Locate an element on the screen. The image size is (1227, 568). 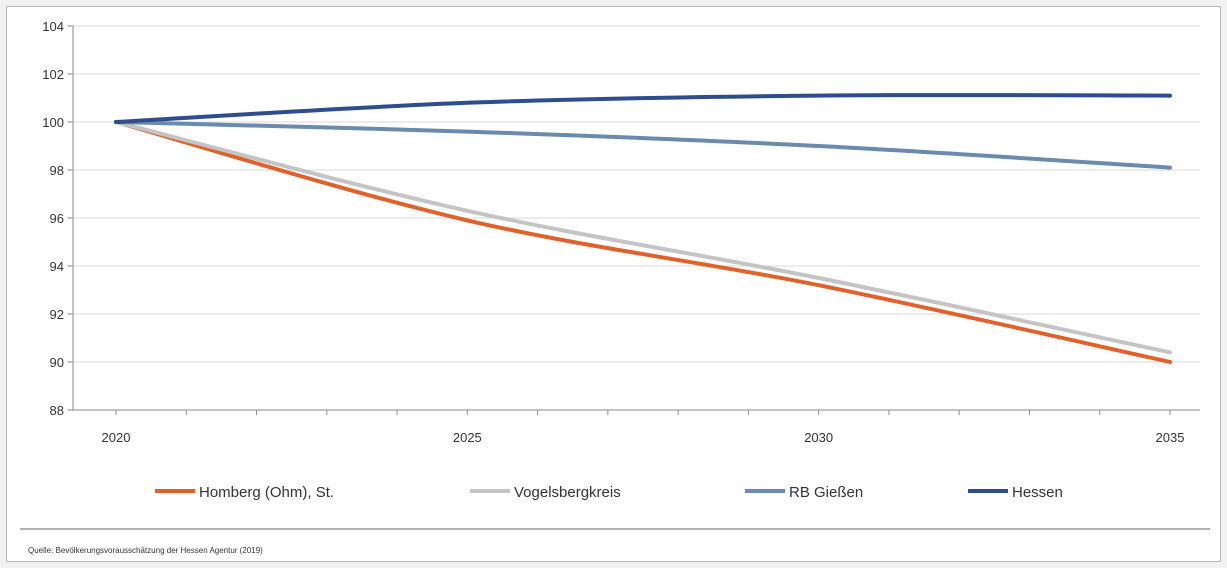
y-tick-label: 88 is located at coordinates (57, 410).